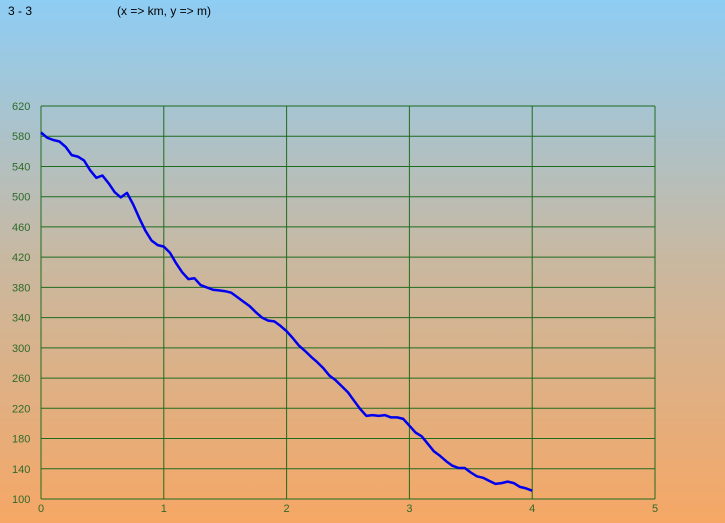 Image resolution: width=725 pixels, height=523 pixels. I want to click on y-tick-label: 620, so click(21, 107).